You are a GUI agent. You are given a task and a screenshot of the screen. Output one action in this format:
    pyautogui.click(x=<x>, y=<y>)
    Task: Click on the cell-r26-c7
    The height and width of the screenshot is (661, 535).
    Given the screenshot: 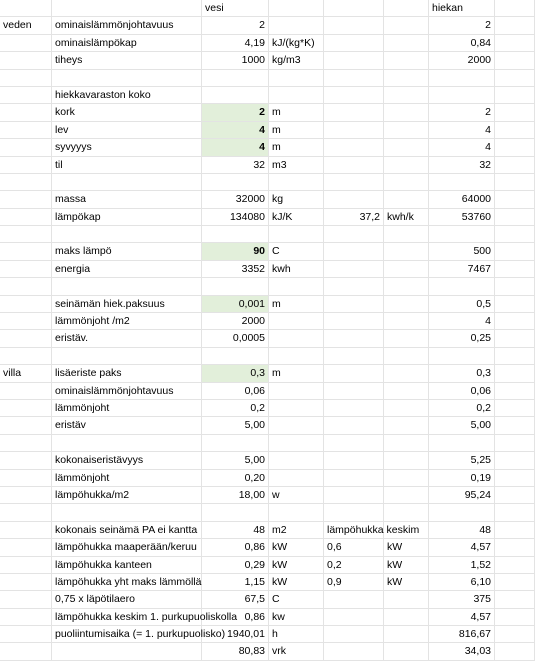 What is the action you would take?
    pyautogui.click(x=515, y=461)
    